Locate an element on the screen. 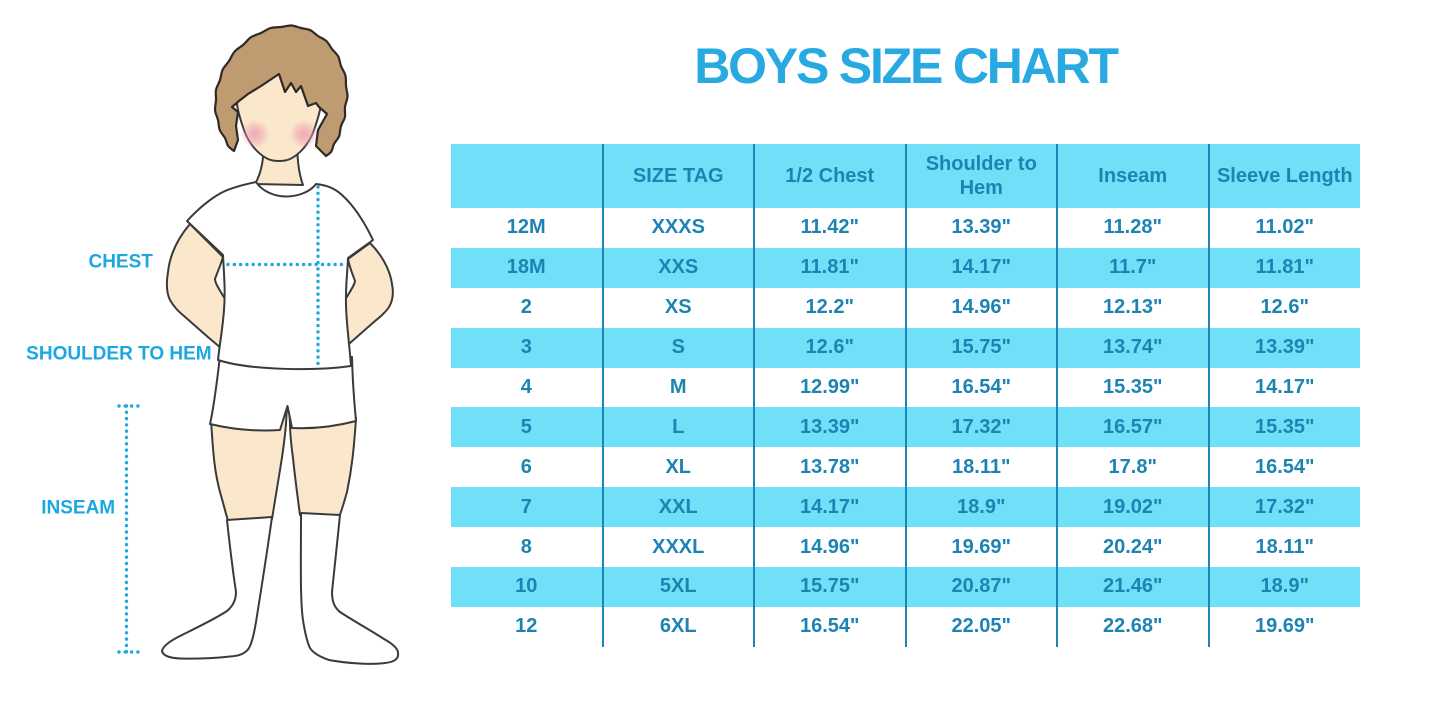 Image resolution: width=1445 pixels, height=723 pixels. svg-text: INSEAM is located at coordinates (78, 508).